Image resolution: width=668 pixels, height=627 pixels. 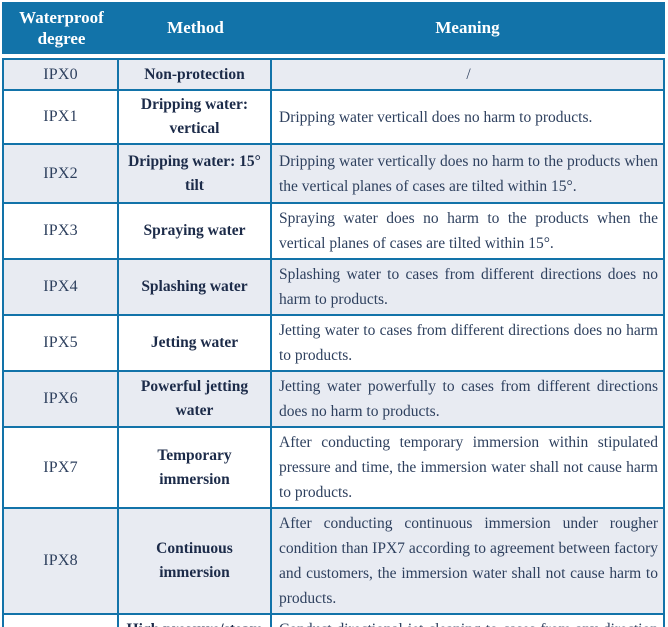 What do you see at coordinates (61, 27) in the screenshot?
I see `header-waterproof-degree: Waterproof degree` at bounding box center [61, 27].